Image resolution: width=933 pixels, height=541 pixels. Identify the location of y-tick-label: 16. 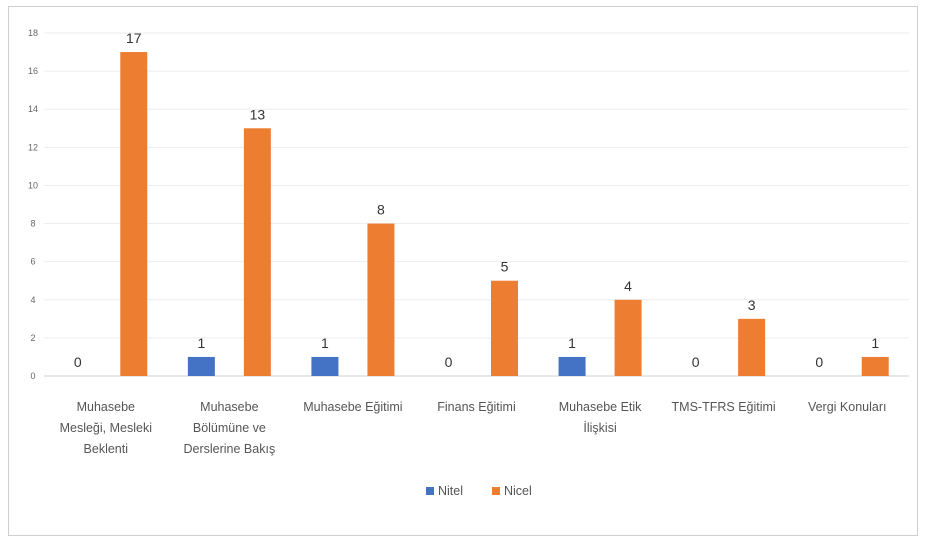
(33, 71).